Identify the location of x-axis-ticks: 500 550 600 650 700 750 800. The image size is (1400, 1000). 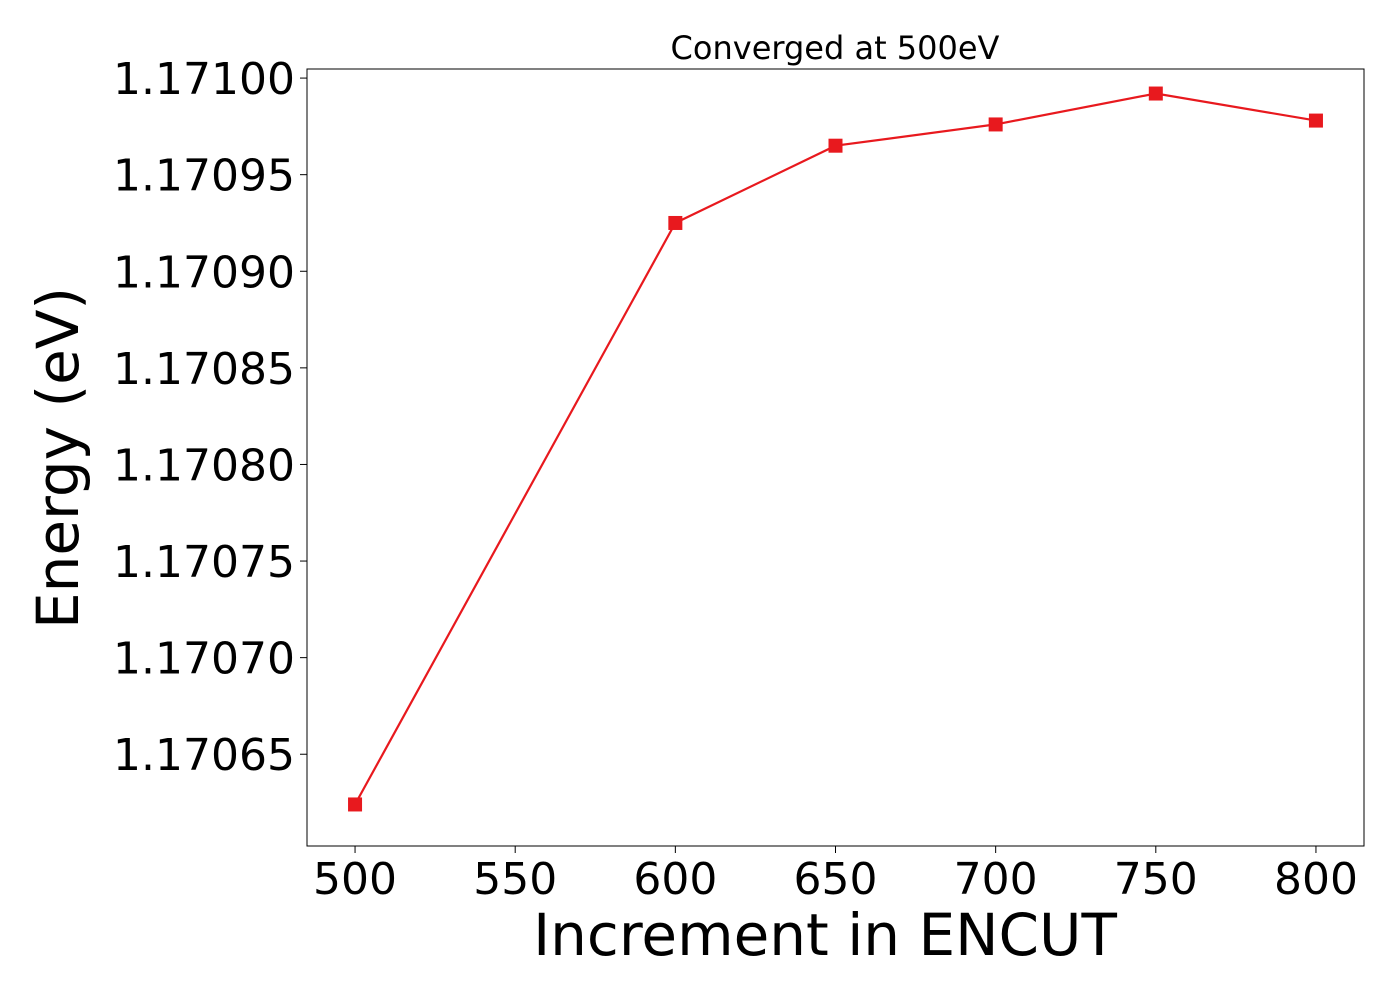
(835, 875).